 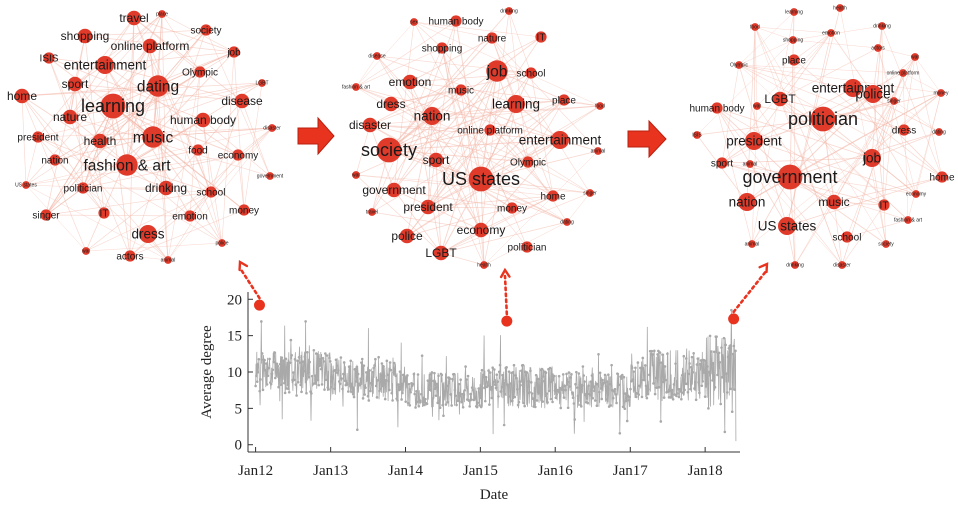 What do you see at coordinates (492, 38) in the screenshot?
I see `network-node-label: nature` at bounding box center [492, 38].